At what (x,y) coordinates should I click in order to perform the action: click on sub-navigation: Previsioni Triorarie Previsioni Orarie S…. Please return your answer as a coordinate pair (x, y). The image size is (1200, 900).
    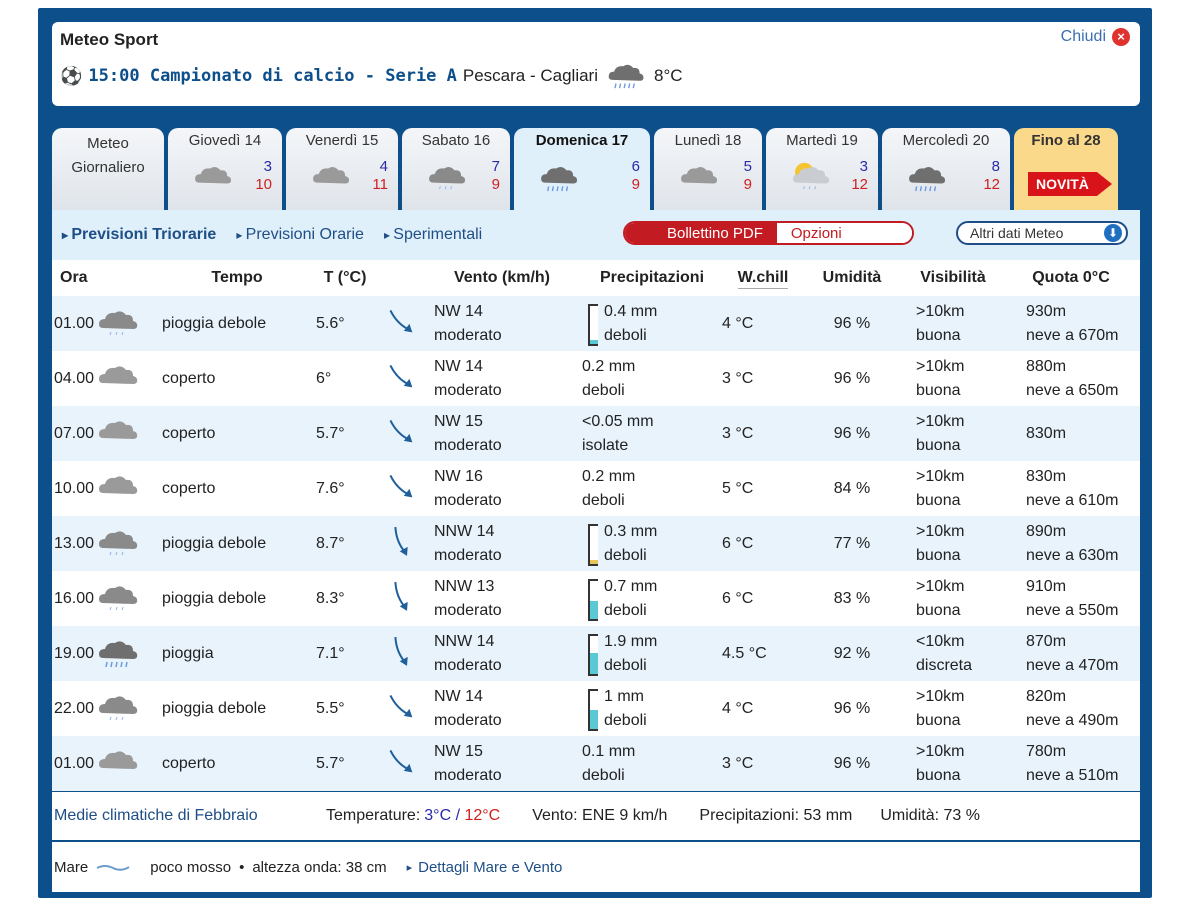
    Looking at the image, I should click on (596, 235).